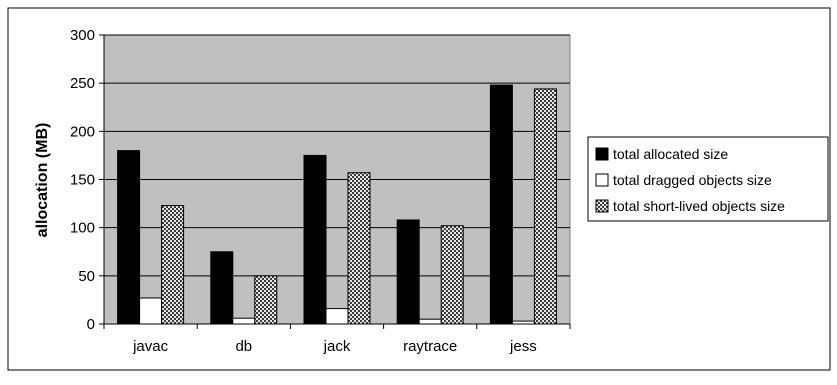  What do you see at coordinates (82, 35) in the screenshot?
I see `y-tick-label: 300` at bounding box center [82, 35].